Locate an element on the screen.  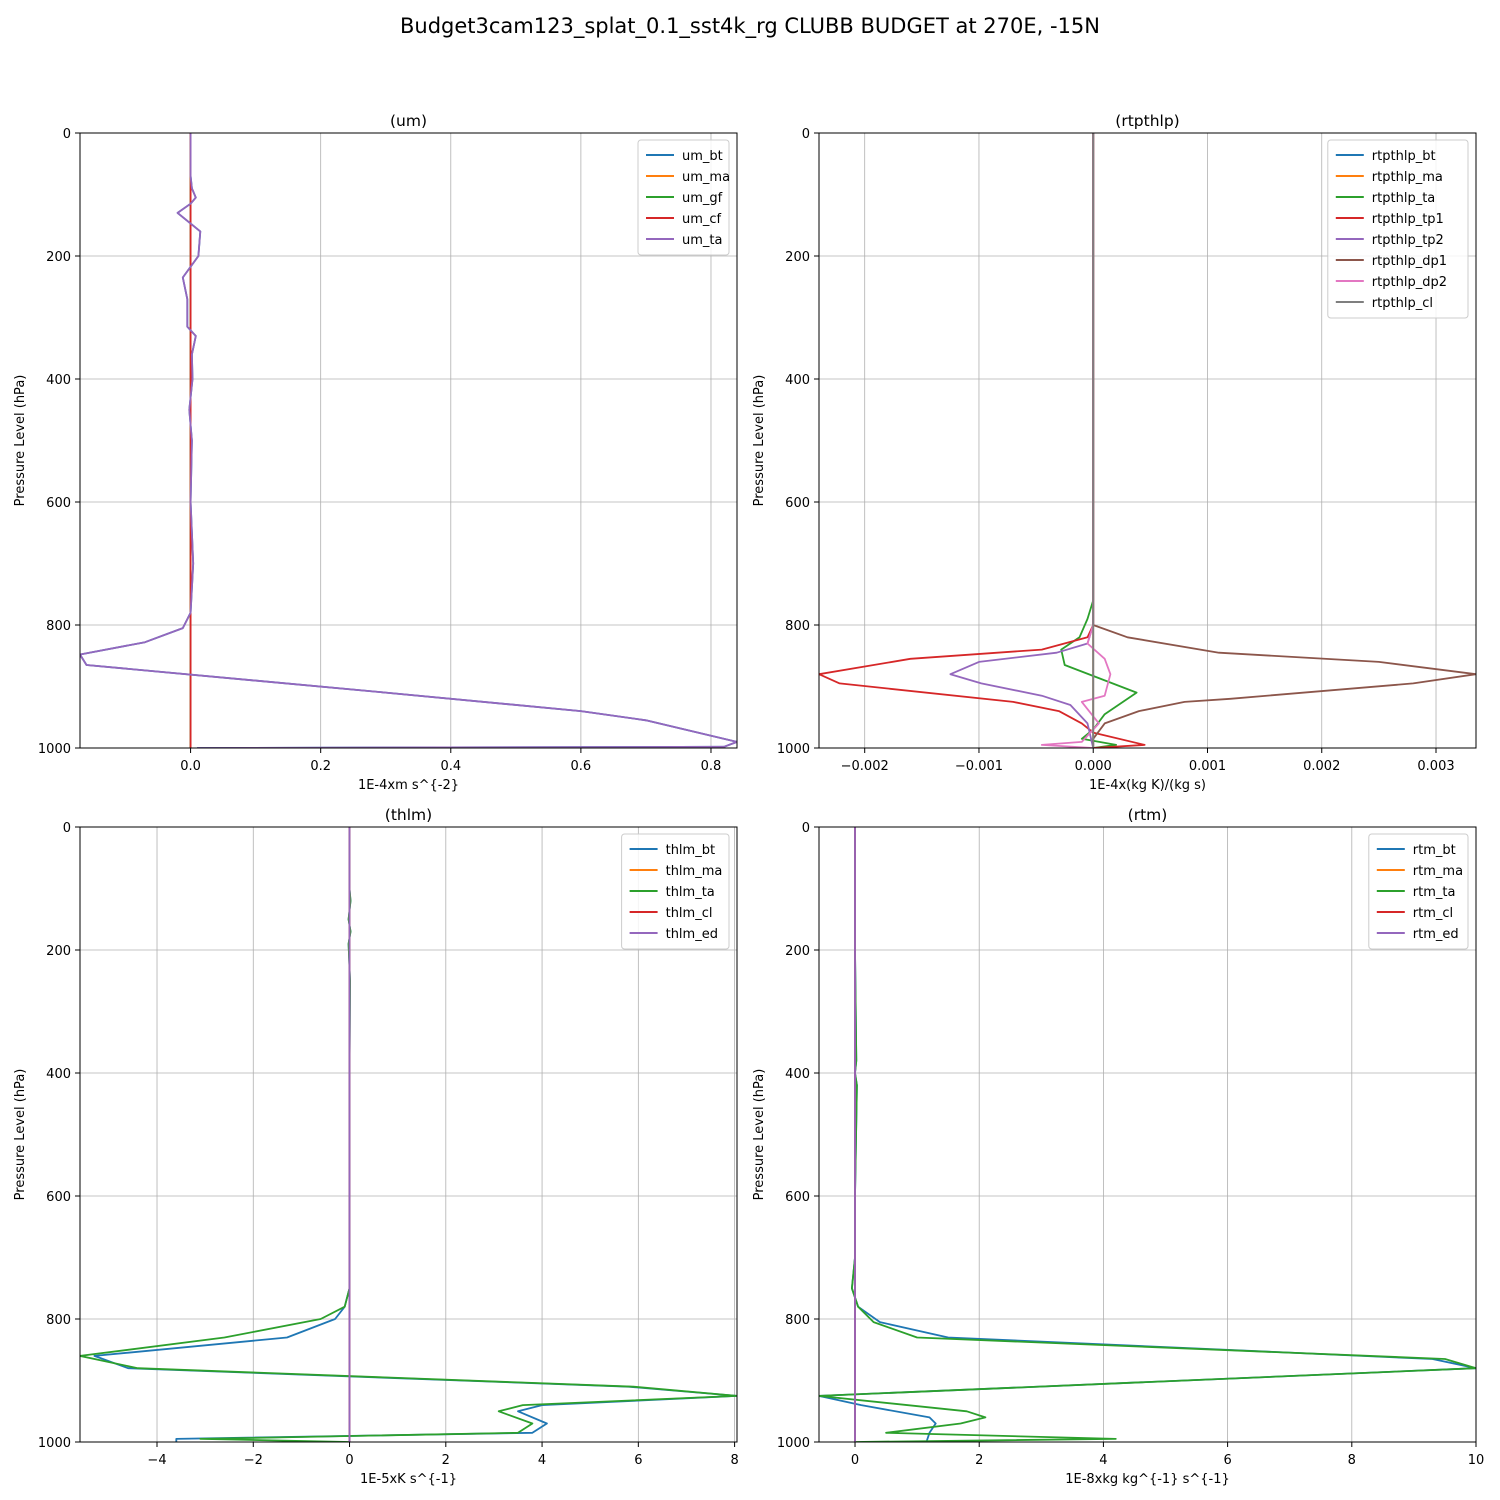
legend-label: rtpthlp_ta is located at coordinates (1403, 198).